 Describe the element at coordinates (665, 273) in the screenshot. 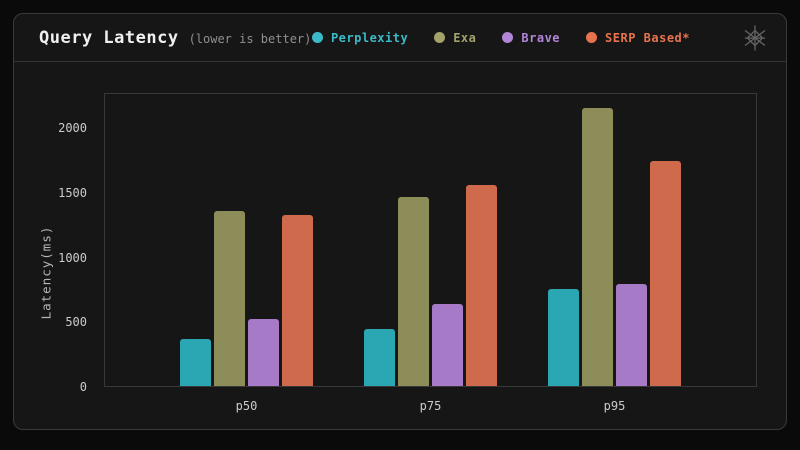

I see `bar-serp-based-p95` at that location.